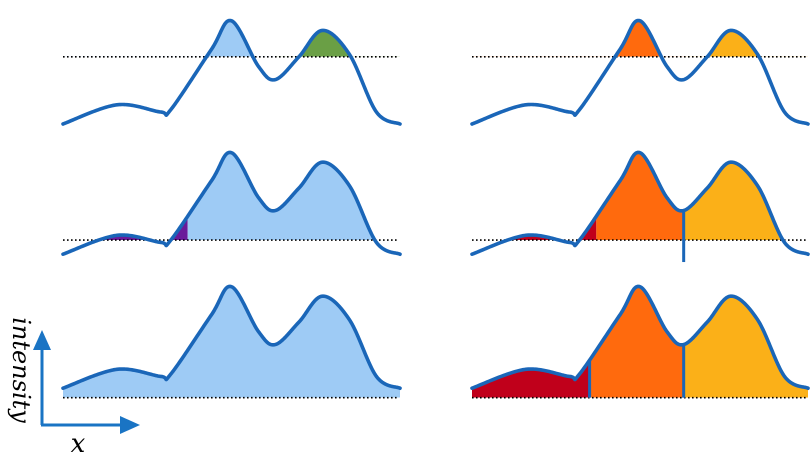  Describe the element at coordinates (21, 370) in the screenshot. I see `y-axis-label: intensity` at that location.